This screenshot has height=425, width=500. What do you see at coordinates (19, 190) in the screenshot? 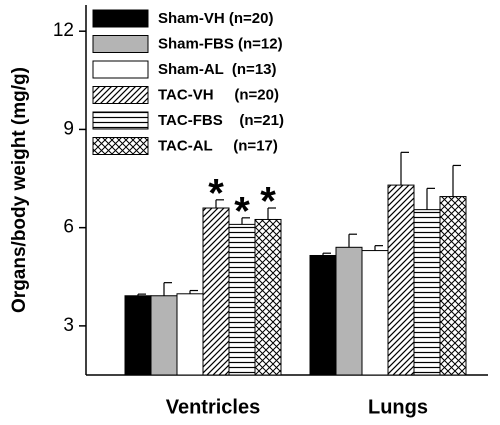
I see `y-axis-label: Organs/body weight (mg/g)` at bounding box center [19, 190].